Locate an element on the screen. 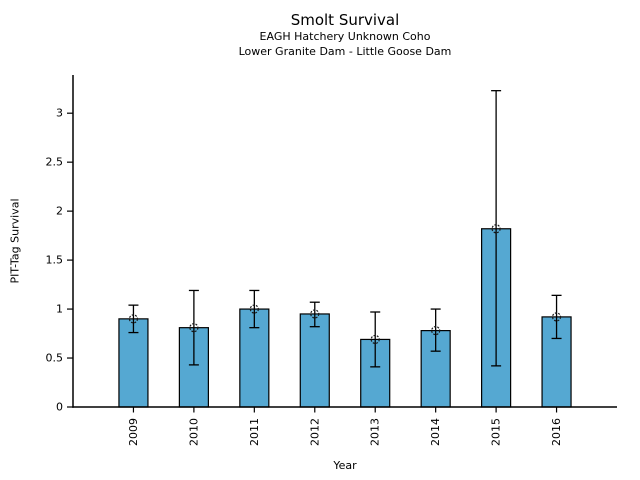 This screenshot has height=480, width=640. x-tick-label-2014: 2014 is located at coordinates (435, 432).